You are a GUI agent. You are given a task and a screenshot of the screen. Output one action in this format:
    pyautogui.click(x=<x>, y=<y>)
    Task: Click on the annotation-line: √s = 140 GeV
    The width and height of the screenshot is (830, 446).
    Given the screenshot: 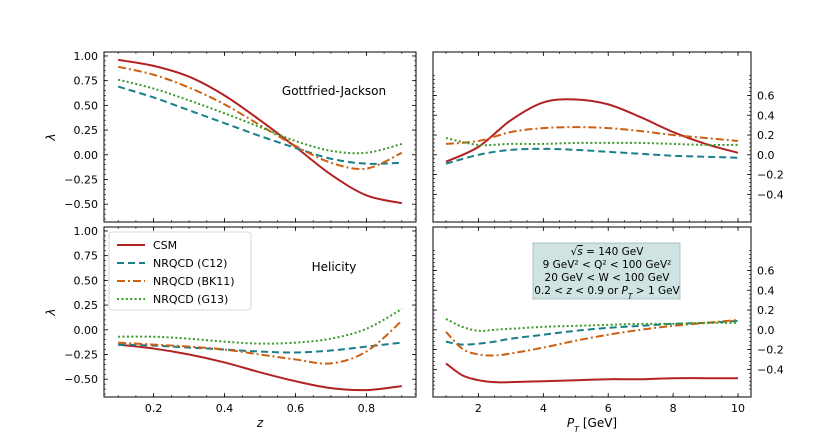 What is the action you would take?
    pyautogui.click(x=608, y=252)
    